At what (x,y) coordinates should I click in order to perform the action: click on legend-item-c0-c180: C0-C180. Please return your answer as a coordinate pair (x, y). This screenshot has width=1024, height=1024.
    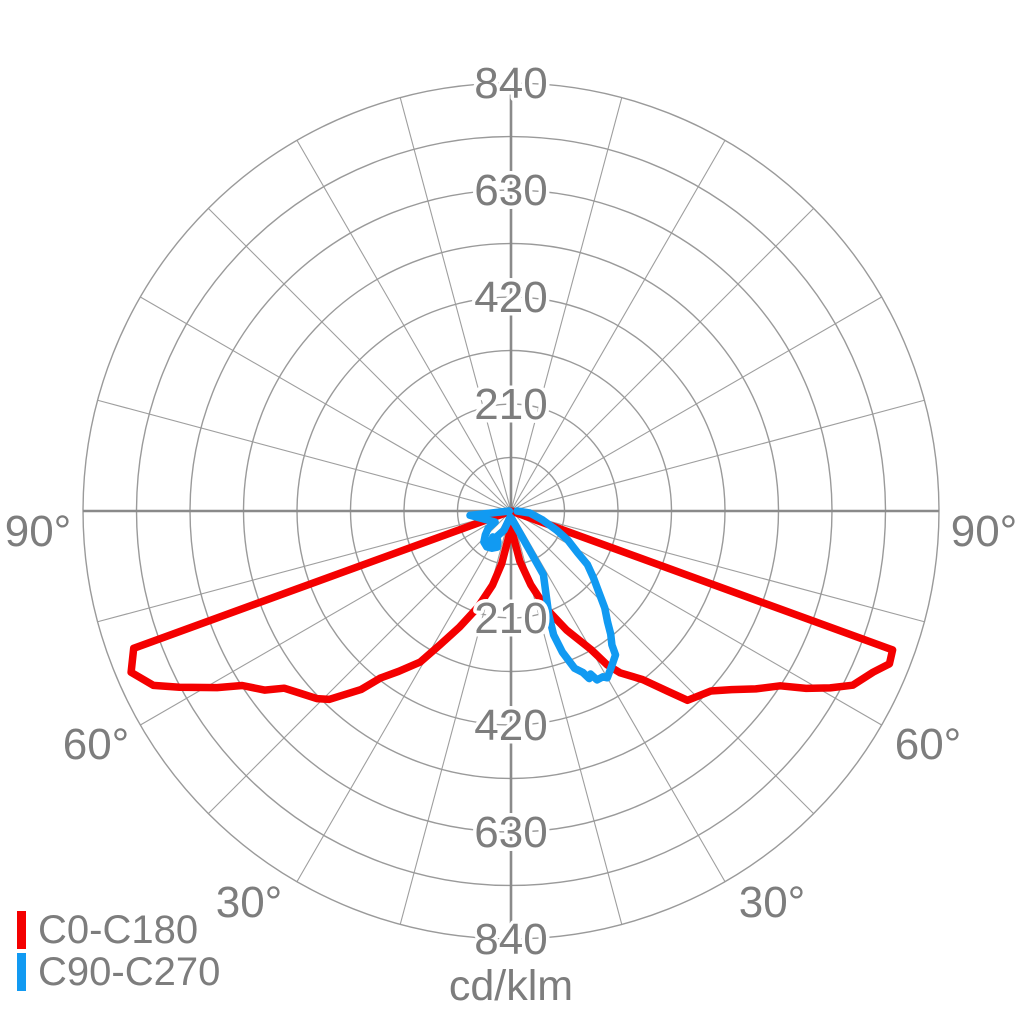
    Looking at the image, I should click on (118, 930).